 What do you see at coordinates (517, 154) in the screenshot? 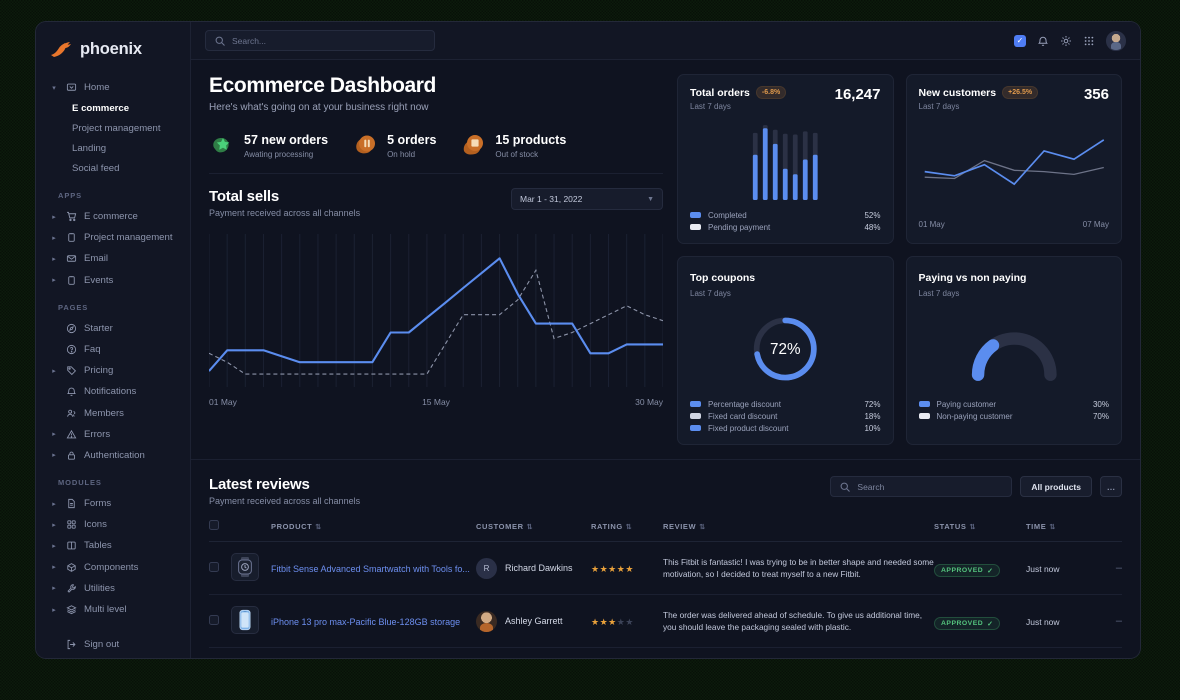
I see `stat-caption: Out of stock` at bounding box center [517, 154].